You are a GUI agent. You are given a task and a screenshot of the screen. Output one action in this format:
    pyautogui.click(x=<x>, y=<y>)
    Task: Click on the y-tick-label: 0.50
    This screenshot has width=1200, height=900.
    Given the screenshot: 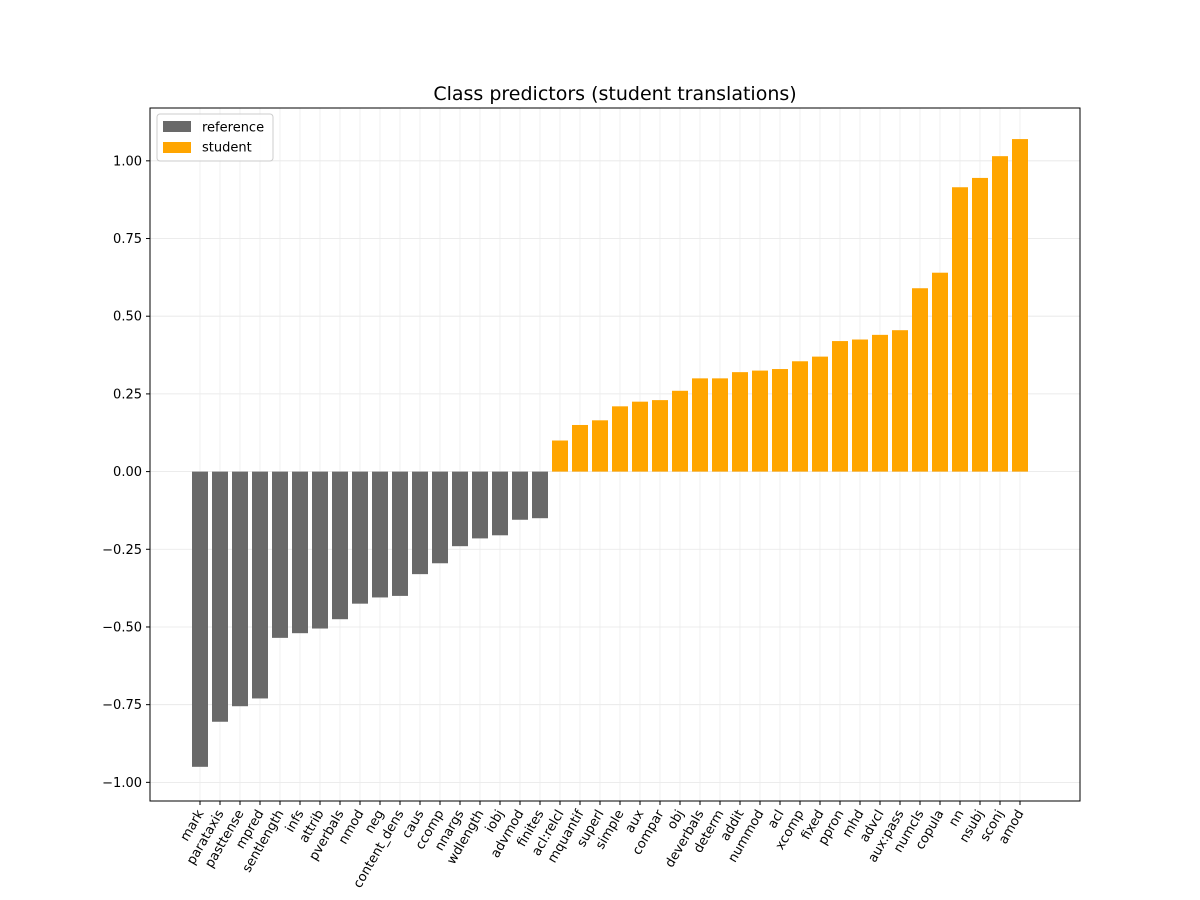 What is the action you would take?
    pyautogui.click(x=127, y=317)
    